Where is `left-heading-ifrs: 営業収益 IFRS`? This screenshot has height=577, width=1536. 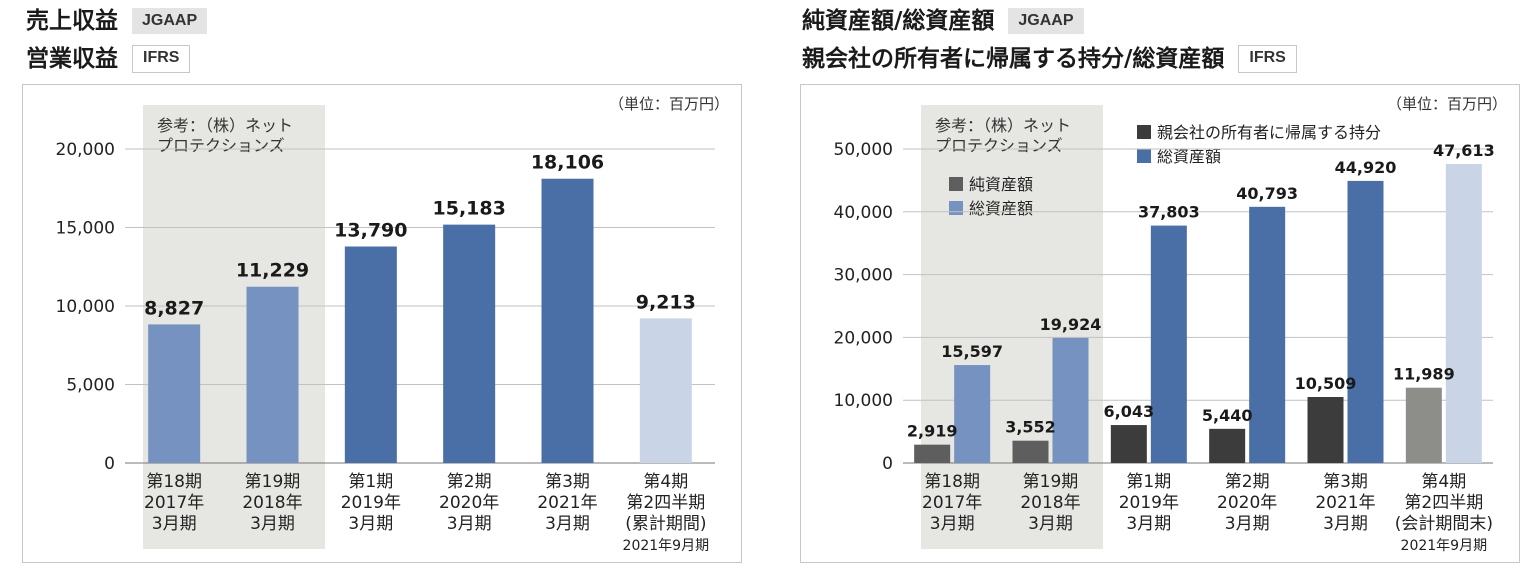 left-heading-ifrs: 営業収益 IFRS is located at coordinates (108, 59).